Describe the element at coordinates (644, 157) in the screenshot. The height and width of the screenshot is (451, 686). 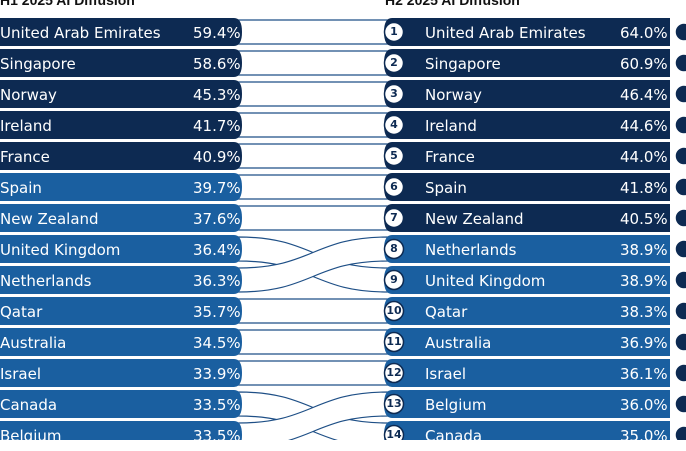
I see `right-value-label: 44.0%` at that location.